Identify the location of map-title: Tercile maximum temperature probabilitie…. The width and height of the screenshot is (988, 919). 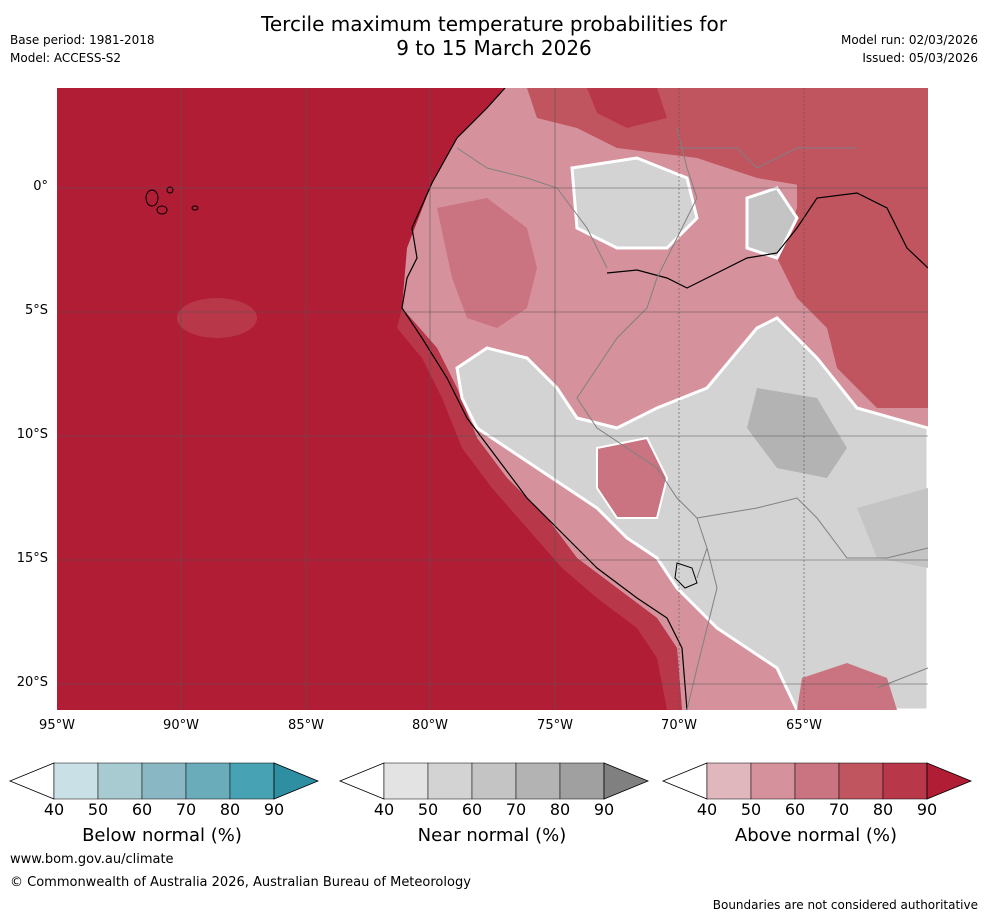
(494, 36).